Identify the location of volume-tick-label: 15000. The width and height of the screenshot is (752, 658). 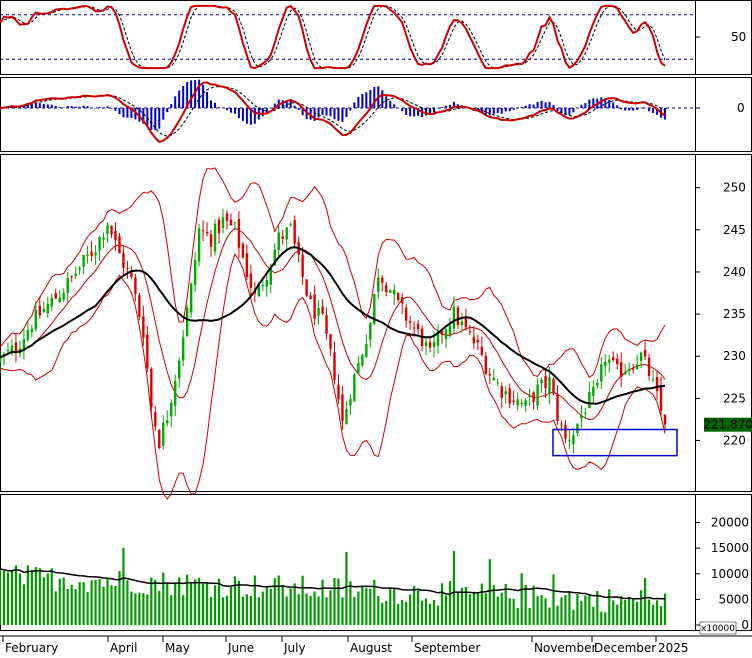
(730, 548).